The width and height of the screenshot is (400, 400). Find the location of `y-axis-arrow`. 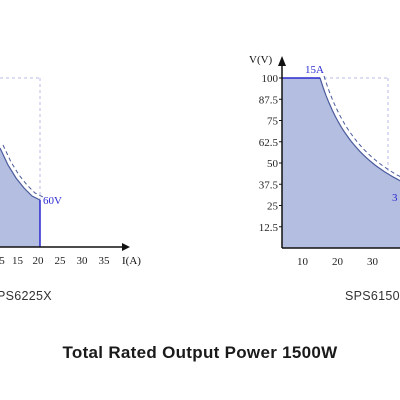

y-axis-arrow is located at coordinates (282, 61).